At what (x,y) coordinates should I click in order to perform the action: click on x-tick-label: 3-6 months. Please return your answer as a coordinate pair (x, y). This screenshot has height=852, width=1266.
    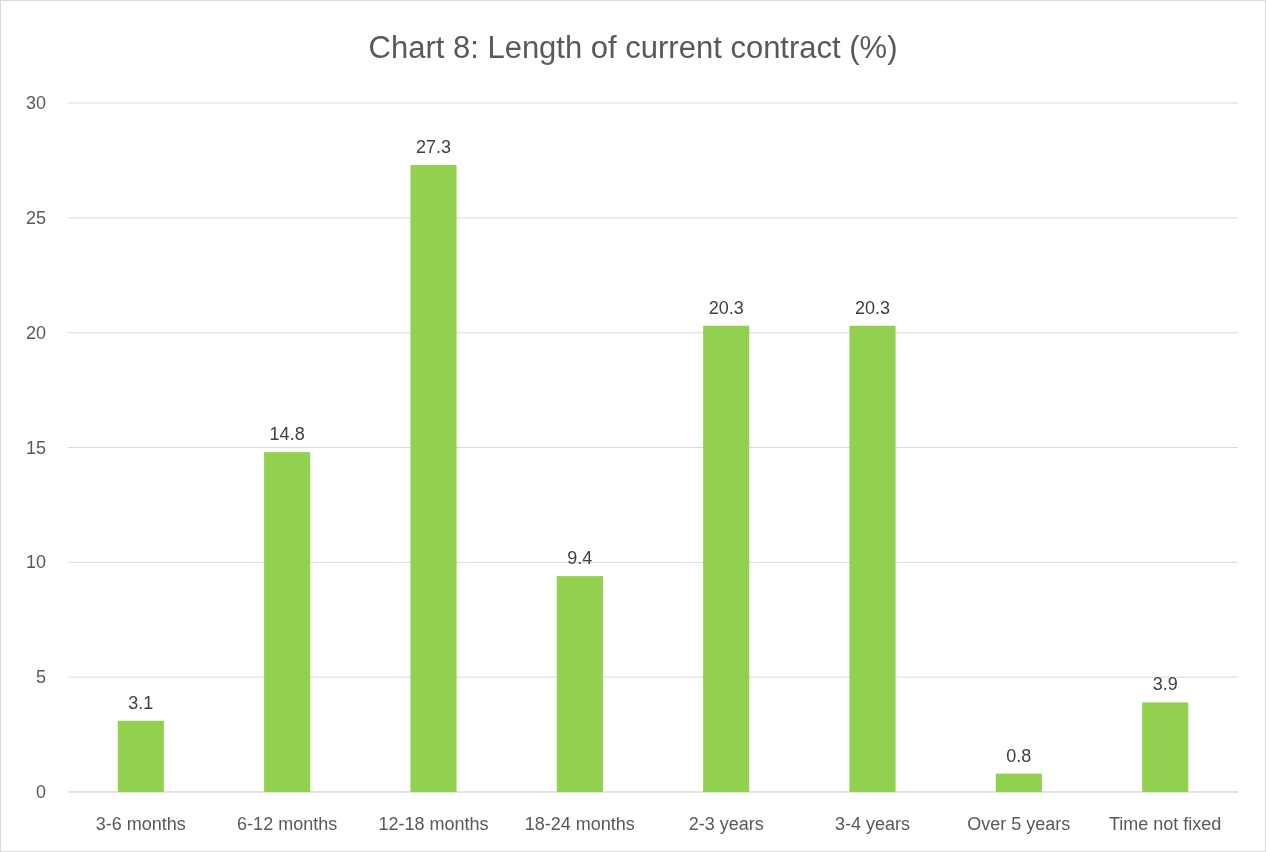
    Looking at the image, I should click on (140, 824).